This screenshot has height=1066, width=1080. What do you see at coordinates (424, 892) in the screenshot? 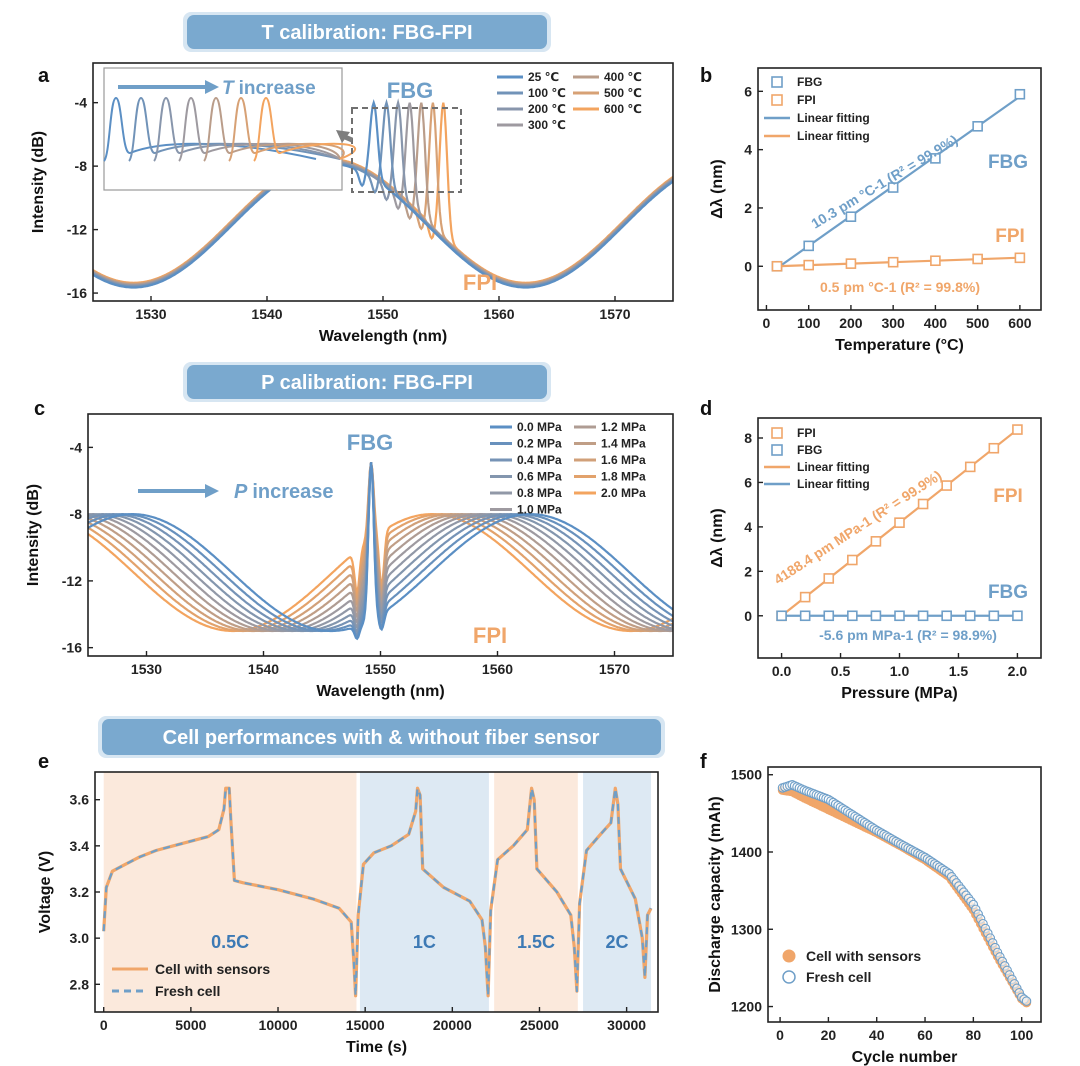
I see `region-1C` at bounding box center [424, 892].